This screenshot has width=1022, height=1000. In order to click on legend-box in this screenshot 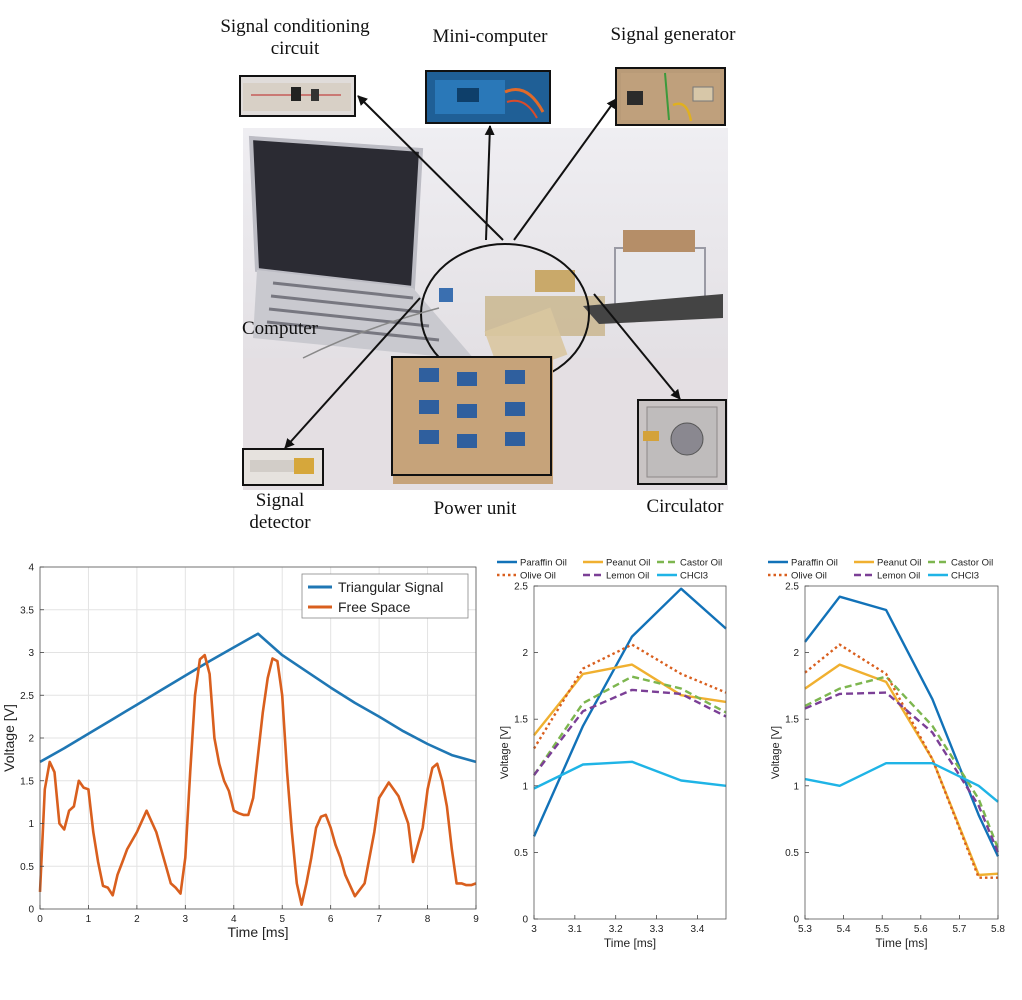, I will do `click(385, 596)`.